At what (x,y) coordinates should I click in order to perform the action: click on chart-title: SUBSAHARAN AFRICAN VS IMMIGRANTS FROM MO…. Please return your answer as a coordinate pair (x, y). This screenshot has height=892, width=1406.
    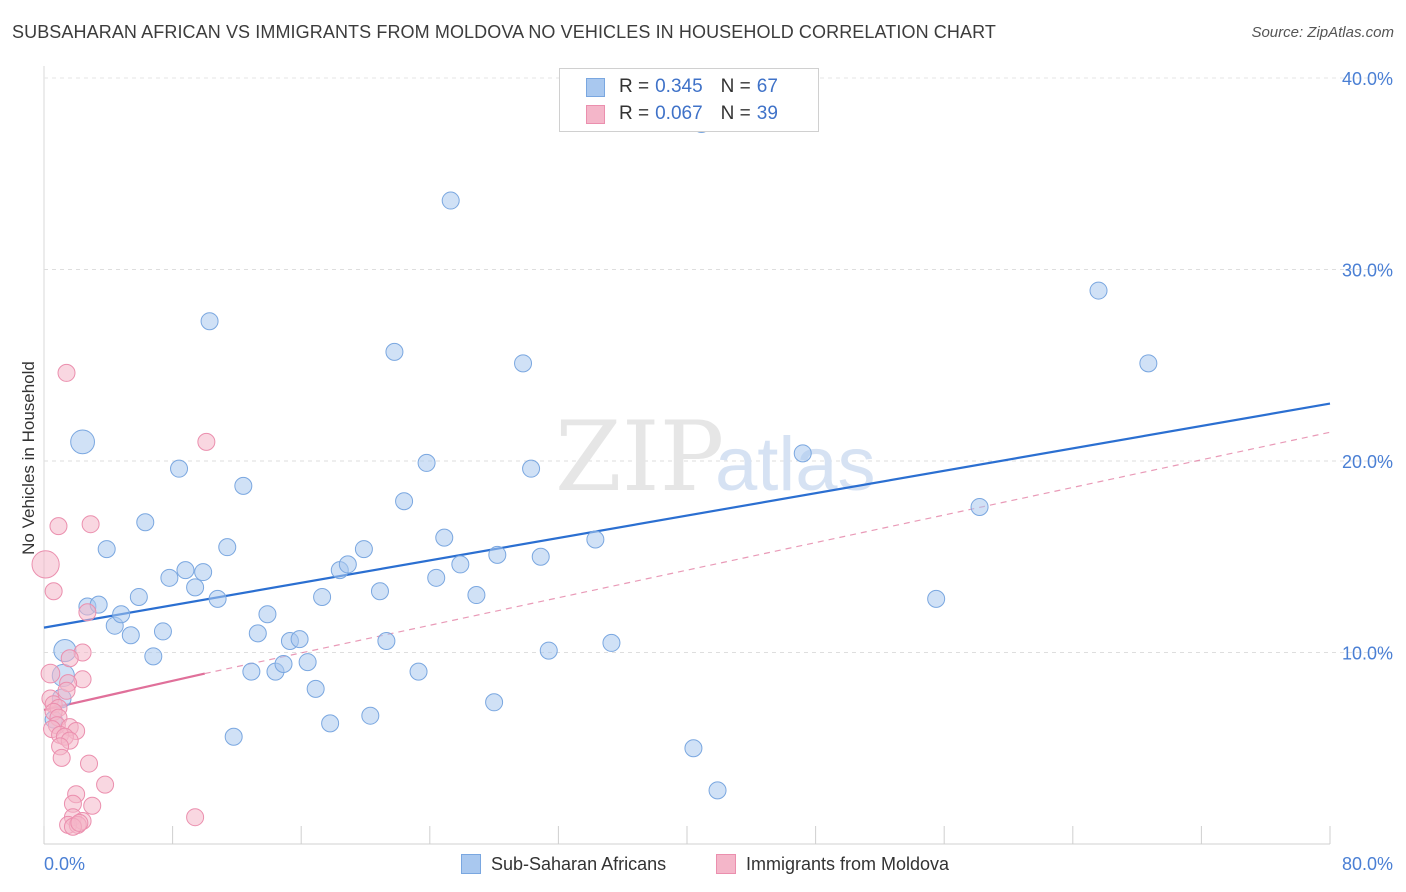
    Looking at the image, I should click on (504, 32).